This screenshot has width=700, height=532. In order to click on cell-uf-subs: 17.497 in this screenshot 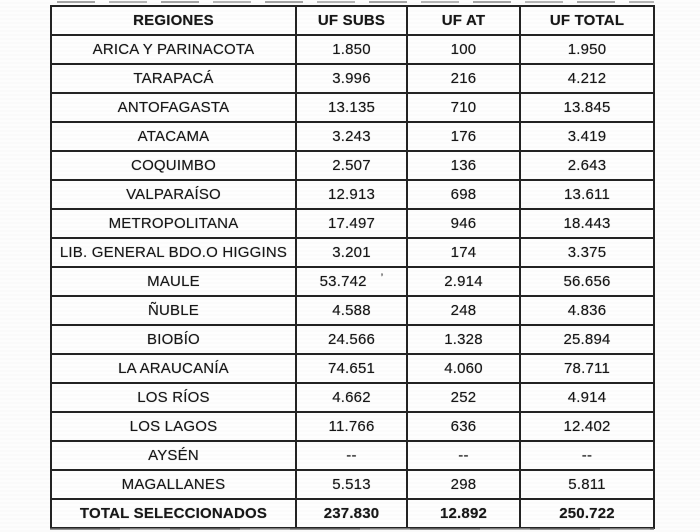, I will do `click(351, 223)`.